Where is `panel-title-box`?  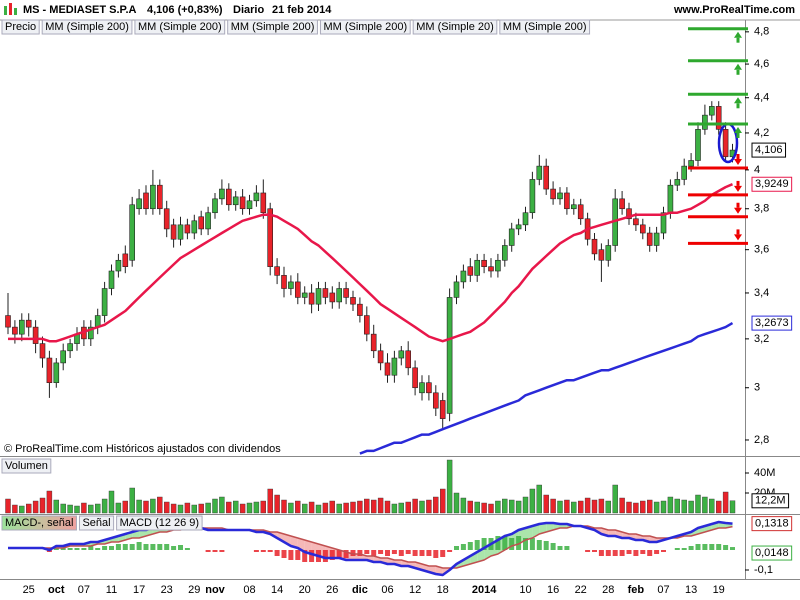 panel-title-box is located at coordinates (26, 466).